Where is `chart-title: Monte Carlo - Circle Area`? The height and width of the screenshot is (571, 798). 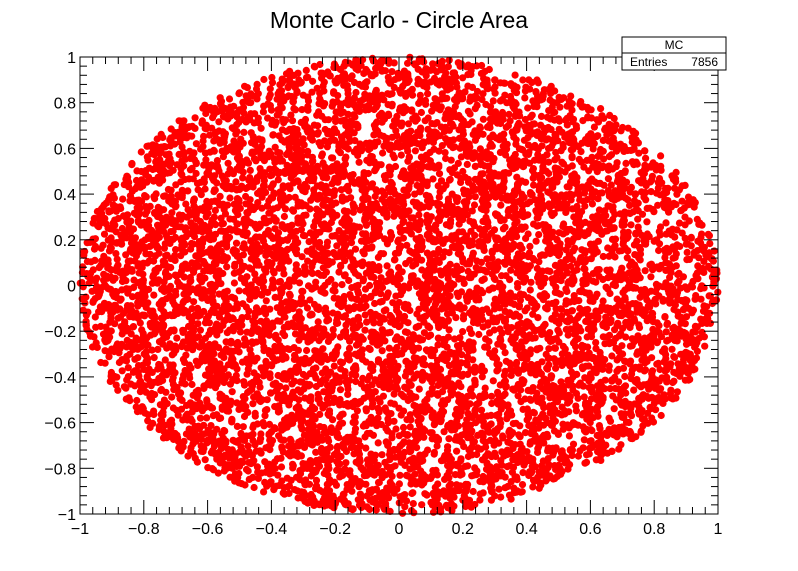 chart-title: Monte Carlo - Circle Area is located at coordinates (399, 20).